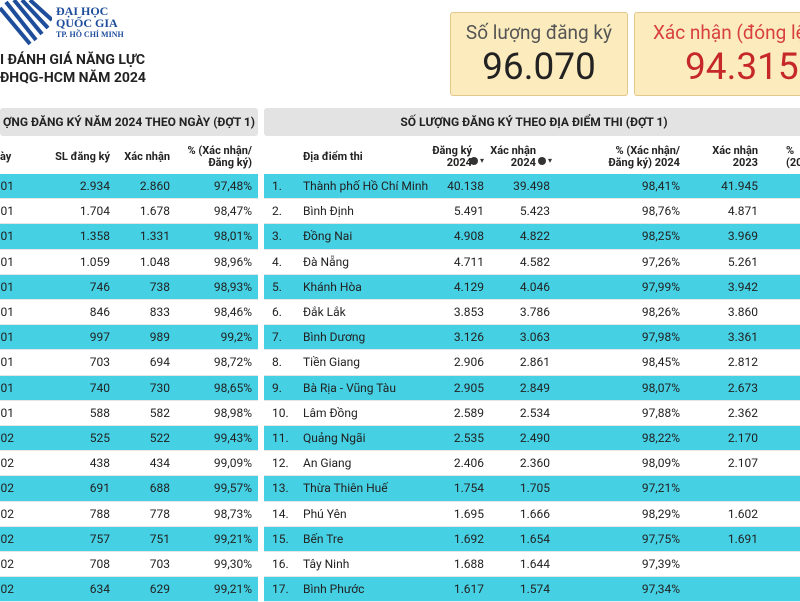  I want to click on table-cell: 4.908, so click(468, 236).